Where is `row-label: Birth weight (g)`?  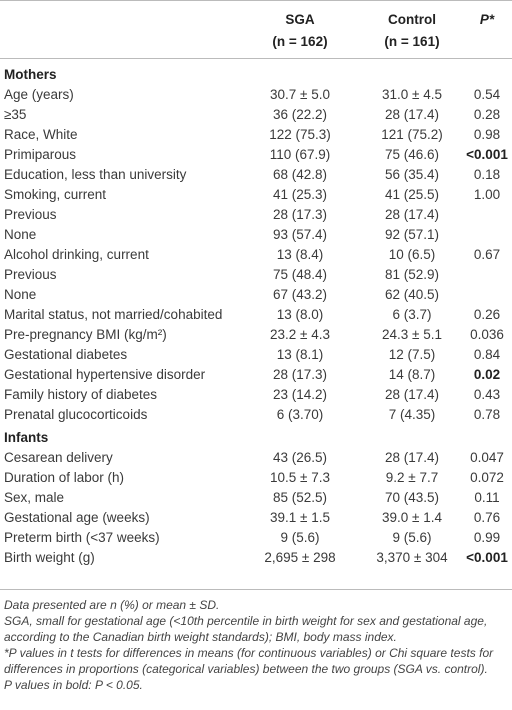
row-label: Birth weight (g) is located at coordinates (49, 557).